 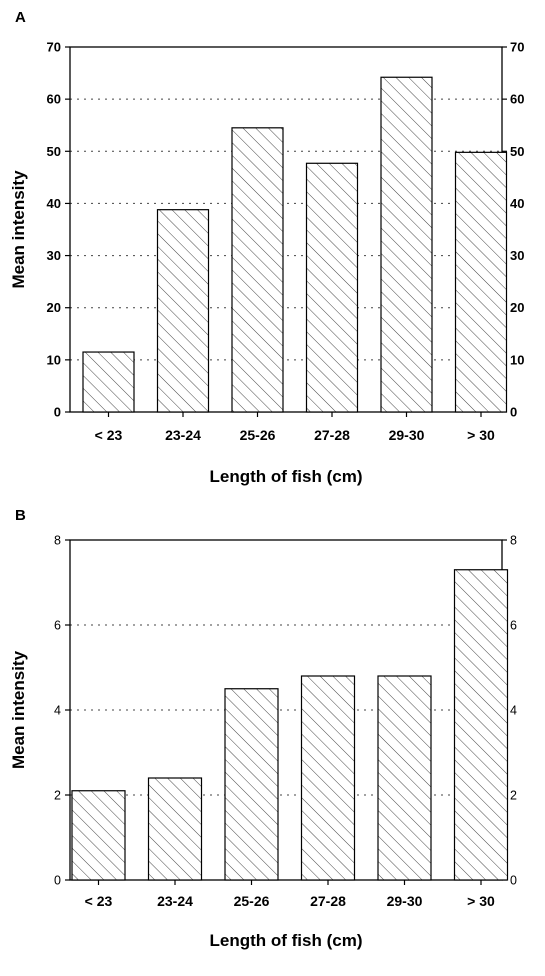 What do you see at coordinates (57, 626) in the screenshot?
I see `y-tick-label-left: 6` at bounding box center [57, 626].